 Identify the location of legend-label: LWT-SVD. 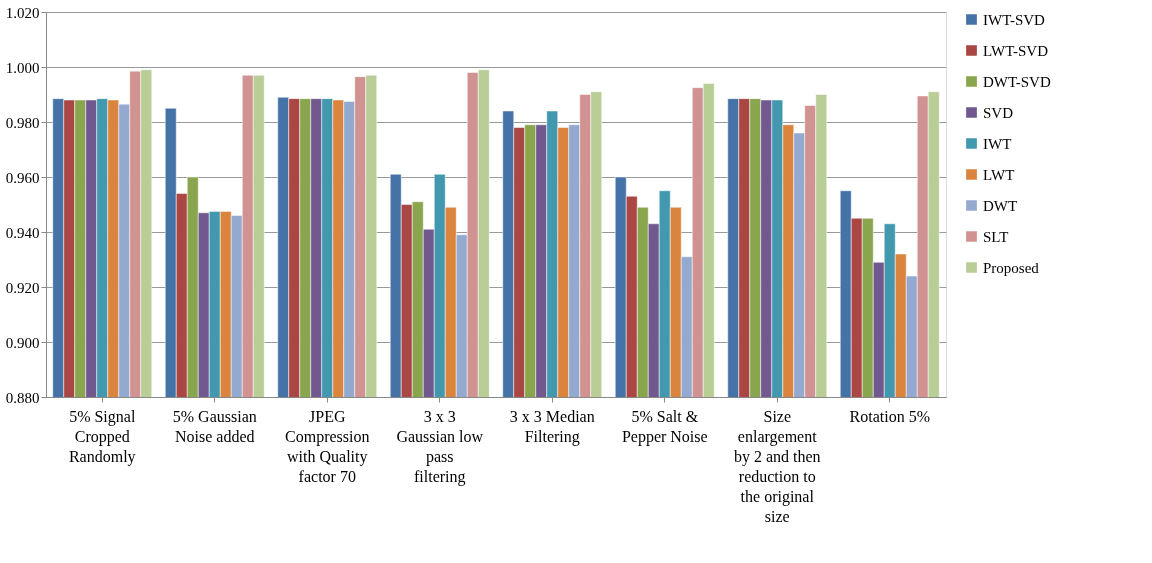
(1016, 50).